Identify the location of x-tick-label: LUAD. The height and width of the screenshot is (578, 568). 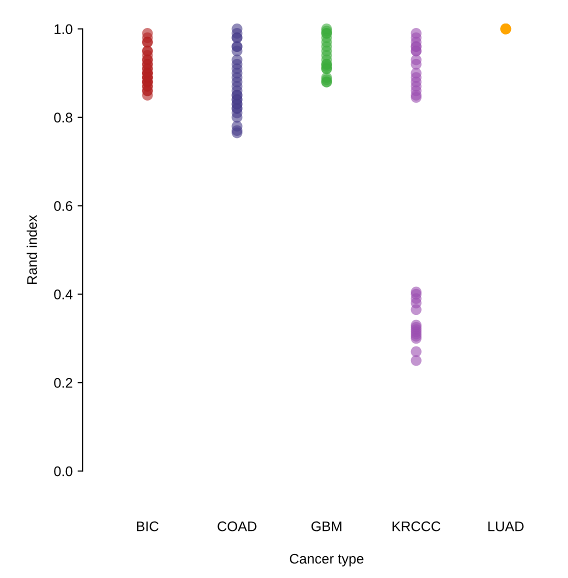
(506, 527).